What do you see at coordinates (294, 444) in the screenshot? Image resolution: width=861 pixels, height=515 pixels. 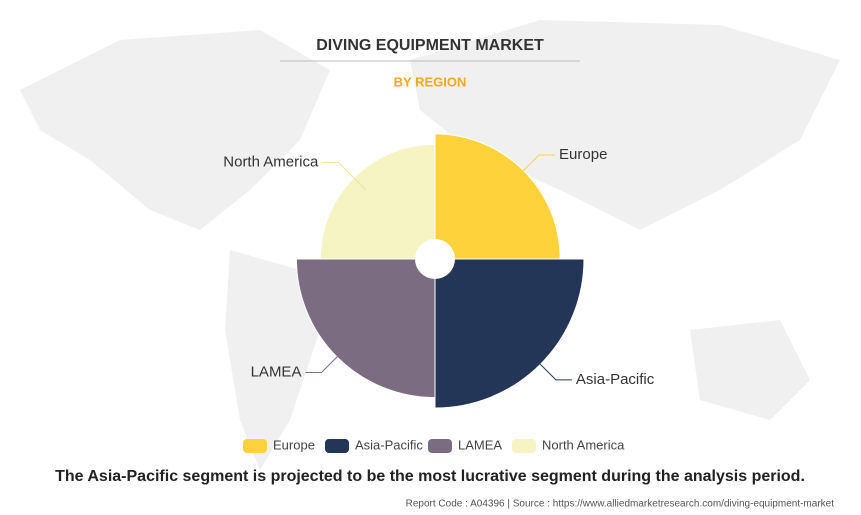 I see `legend-label: Europe` at bounding box center [294, 444].